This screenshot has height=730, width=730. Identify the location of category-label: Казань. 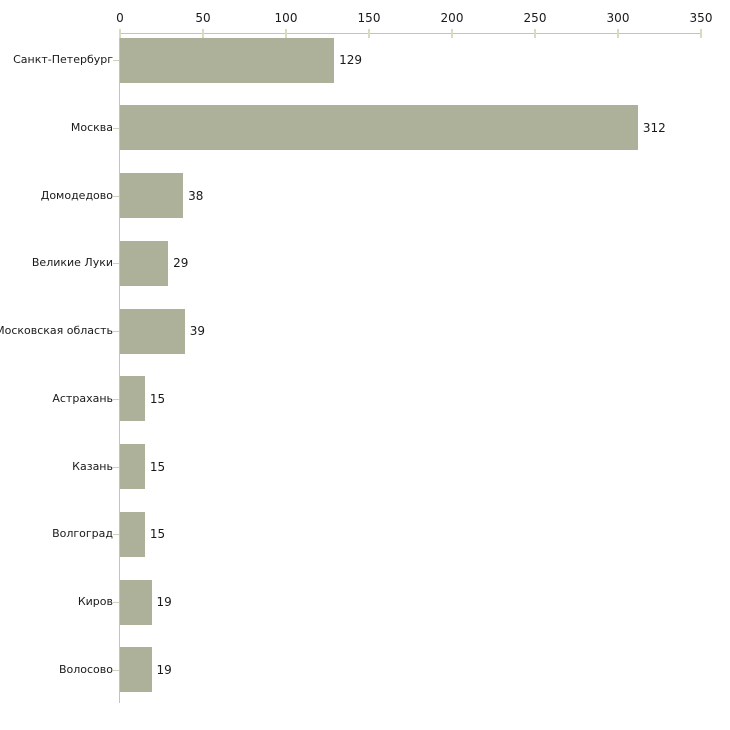
(92, 466).